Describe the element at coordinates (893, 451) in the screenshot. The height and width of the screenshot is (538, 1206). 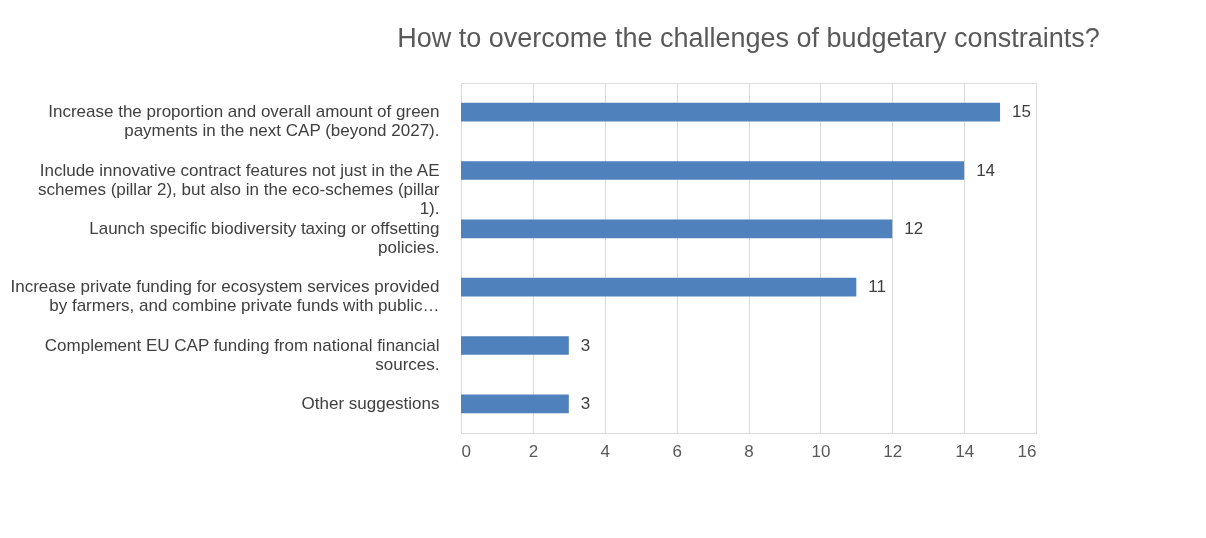
I see `x-tick-label: 12` at that location.